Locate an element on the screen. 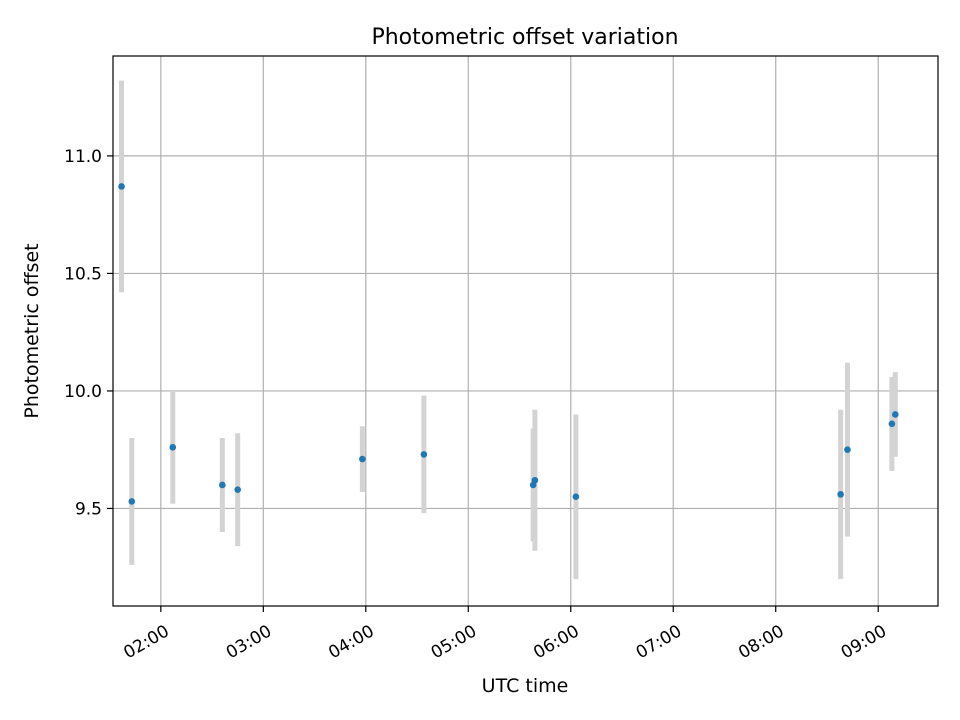  y-tick-label: 11.0 is located at coordinates (83, 157).